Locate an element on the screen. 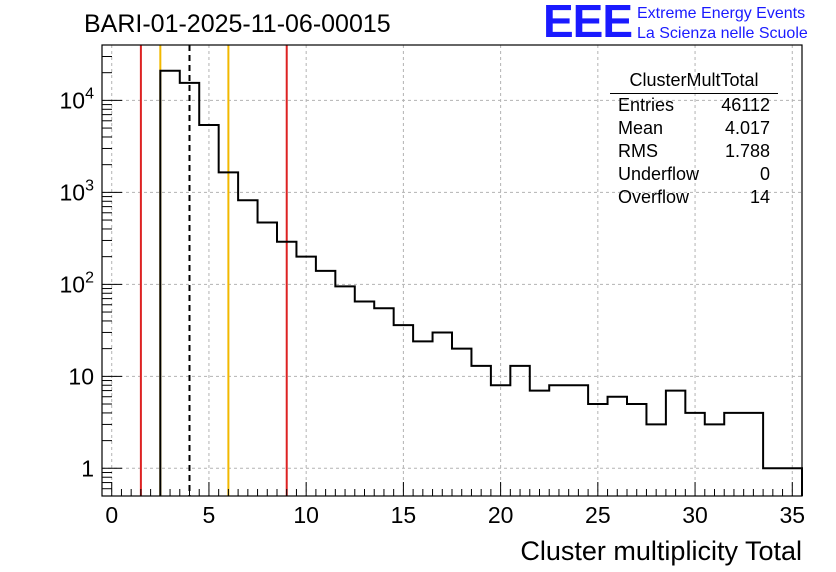 The height and width of the screenshot is (572, 836). stats-label: Entries is located at coordinates (646, 105).